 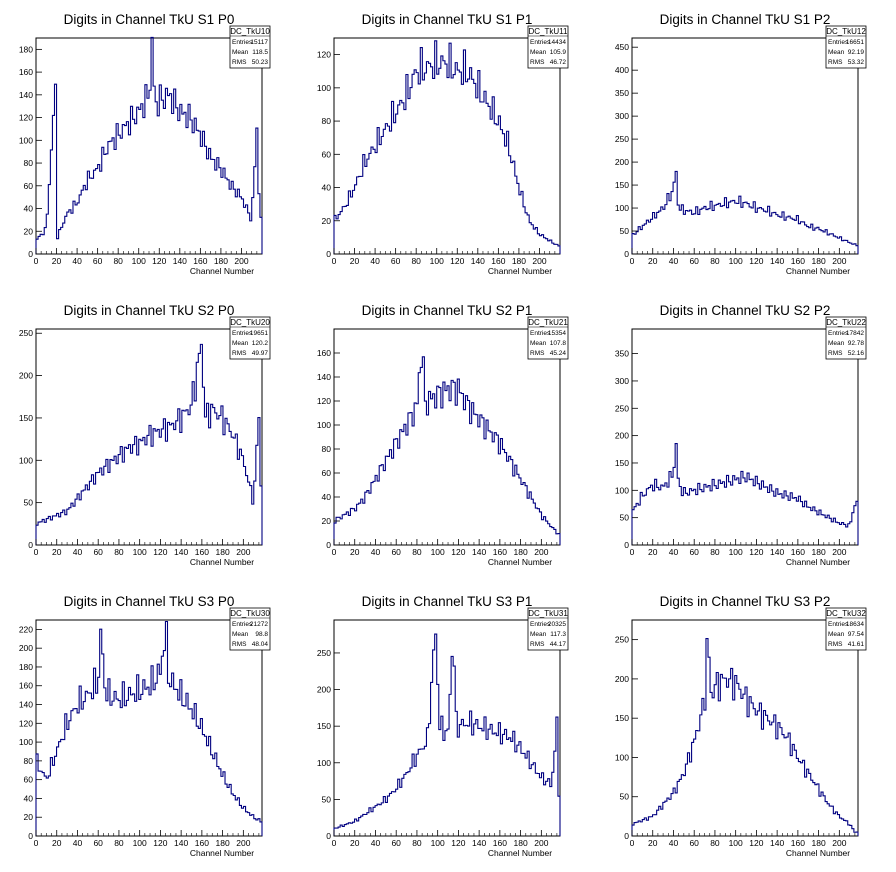 What do you see at coordinates (557, 333) in the screenshot?
I see `stats-value: 15354` at bounding box center [557, 333].